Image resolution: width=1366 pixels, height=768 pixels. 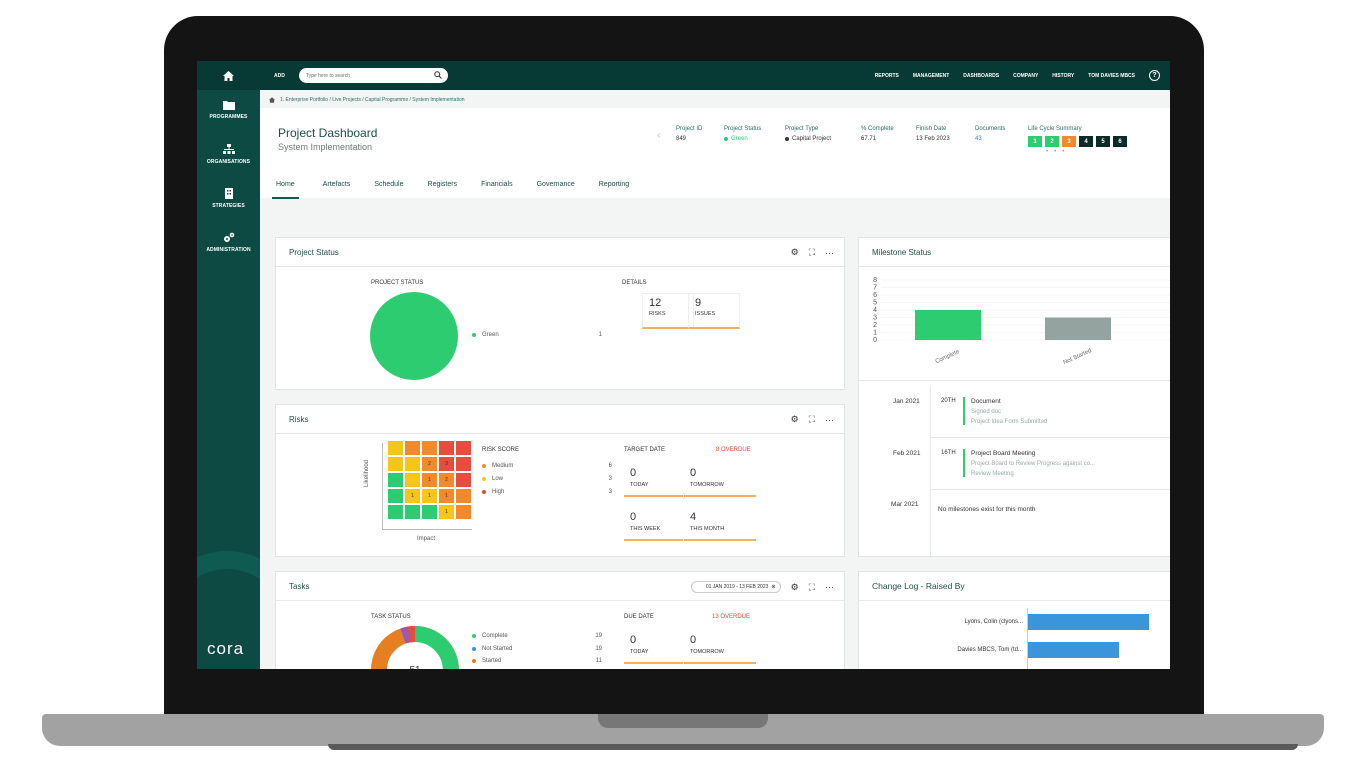 What do you see at coordinates (1154, 75) in the screenshot?
I see `help-icon: ?` at bounding box center [1154, 75].